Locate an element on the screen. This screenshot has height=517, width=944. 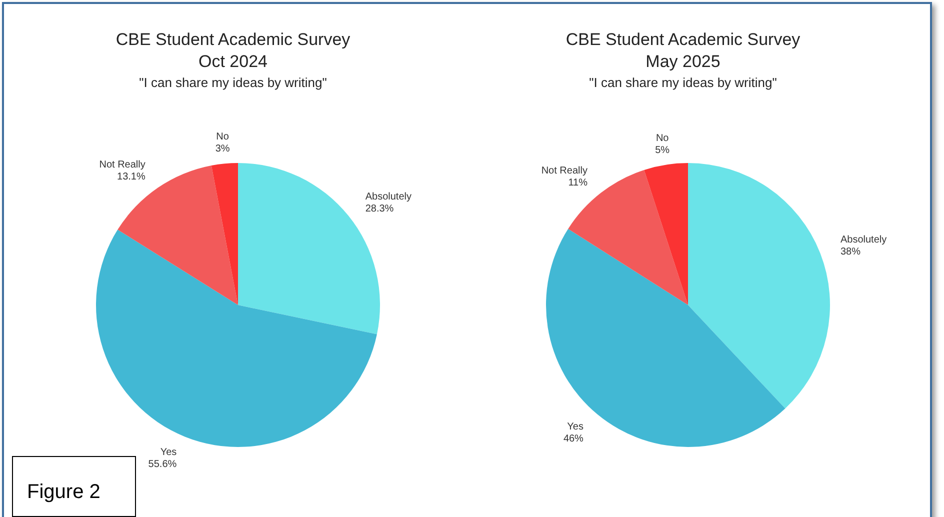
data-label: 13.1% is located at coordinates (131, 177).